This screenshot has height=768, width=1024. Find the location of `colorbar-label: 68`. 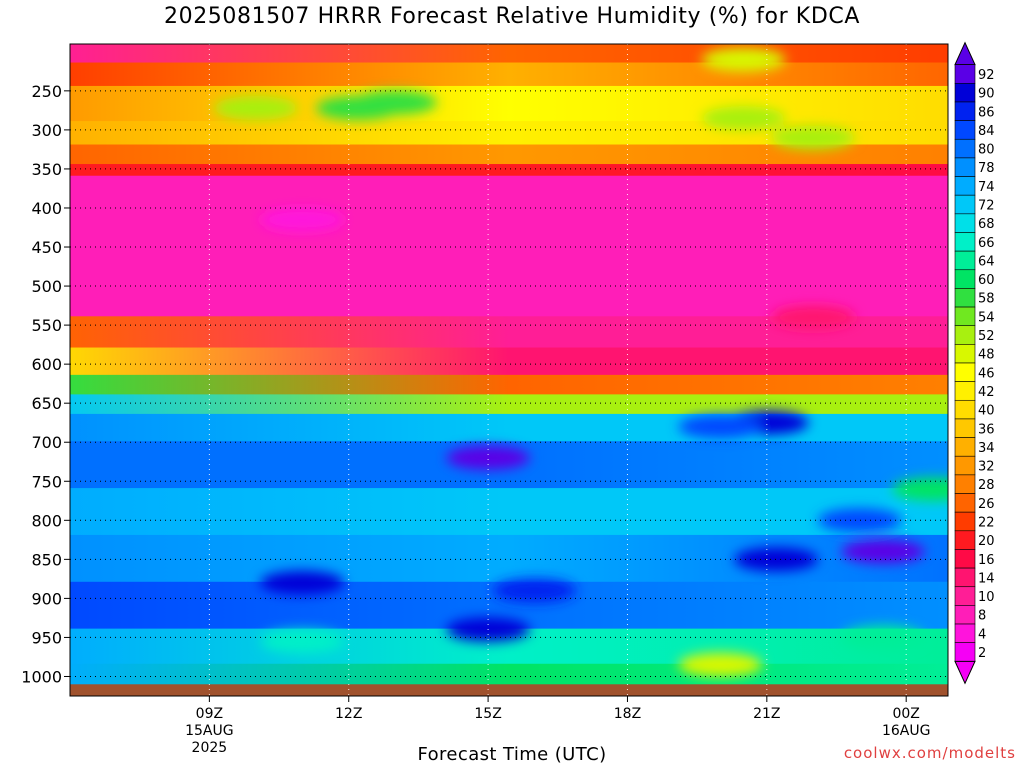

colorbar-label: 68 is located at coordinates (986, 224).